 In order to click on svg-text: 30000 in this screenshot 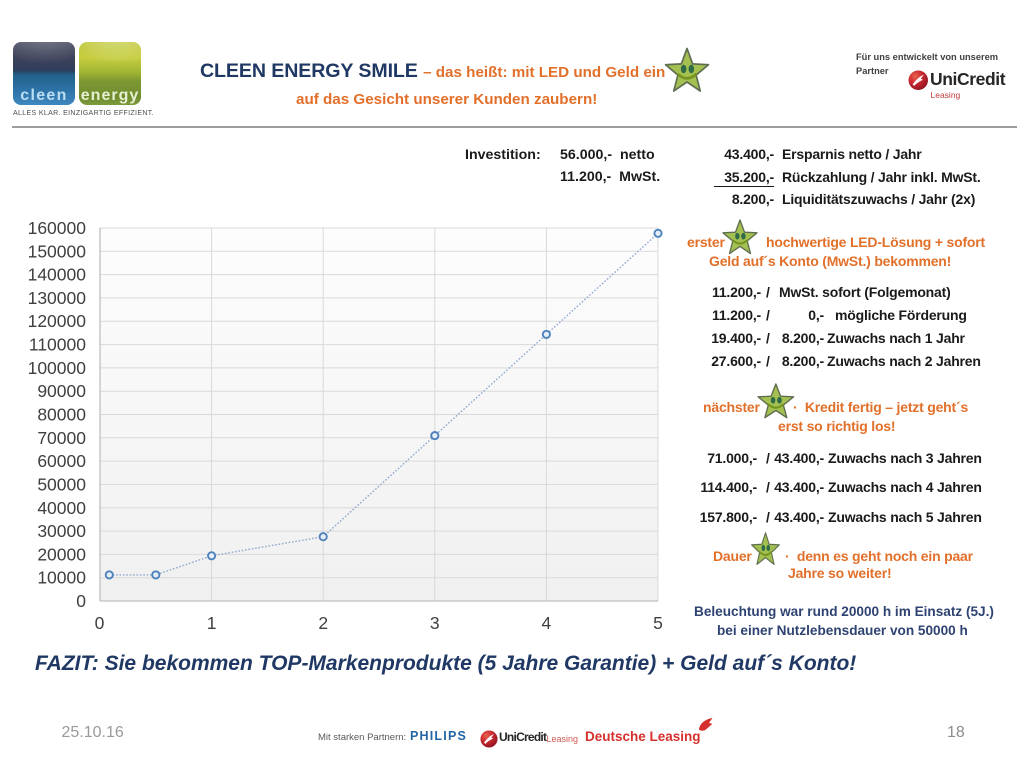, I will do `click(61, 531)`.